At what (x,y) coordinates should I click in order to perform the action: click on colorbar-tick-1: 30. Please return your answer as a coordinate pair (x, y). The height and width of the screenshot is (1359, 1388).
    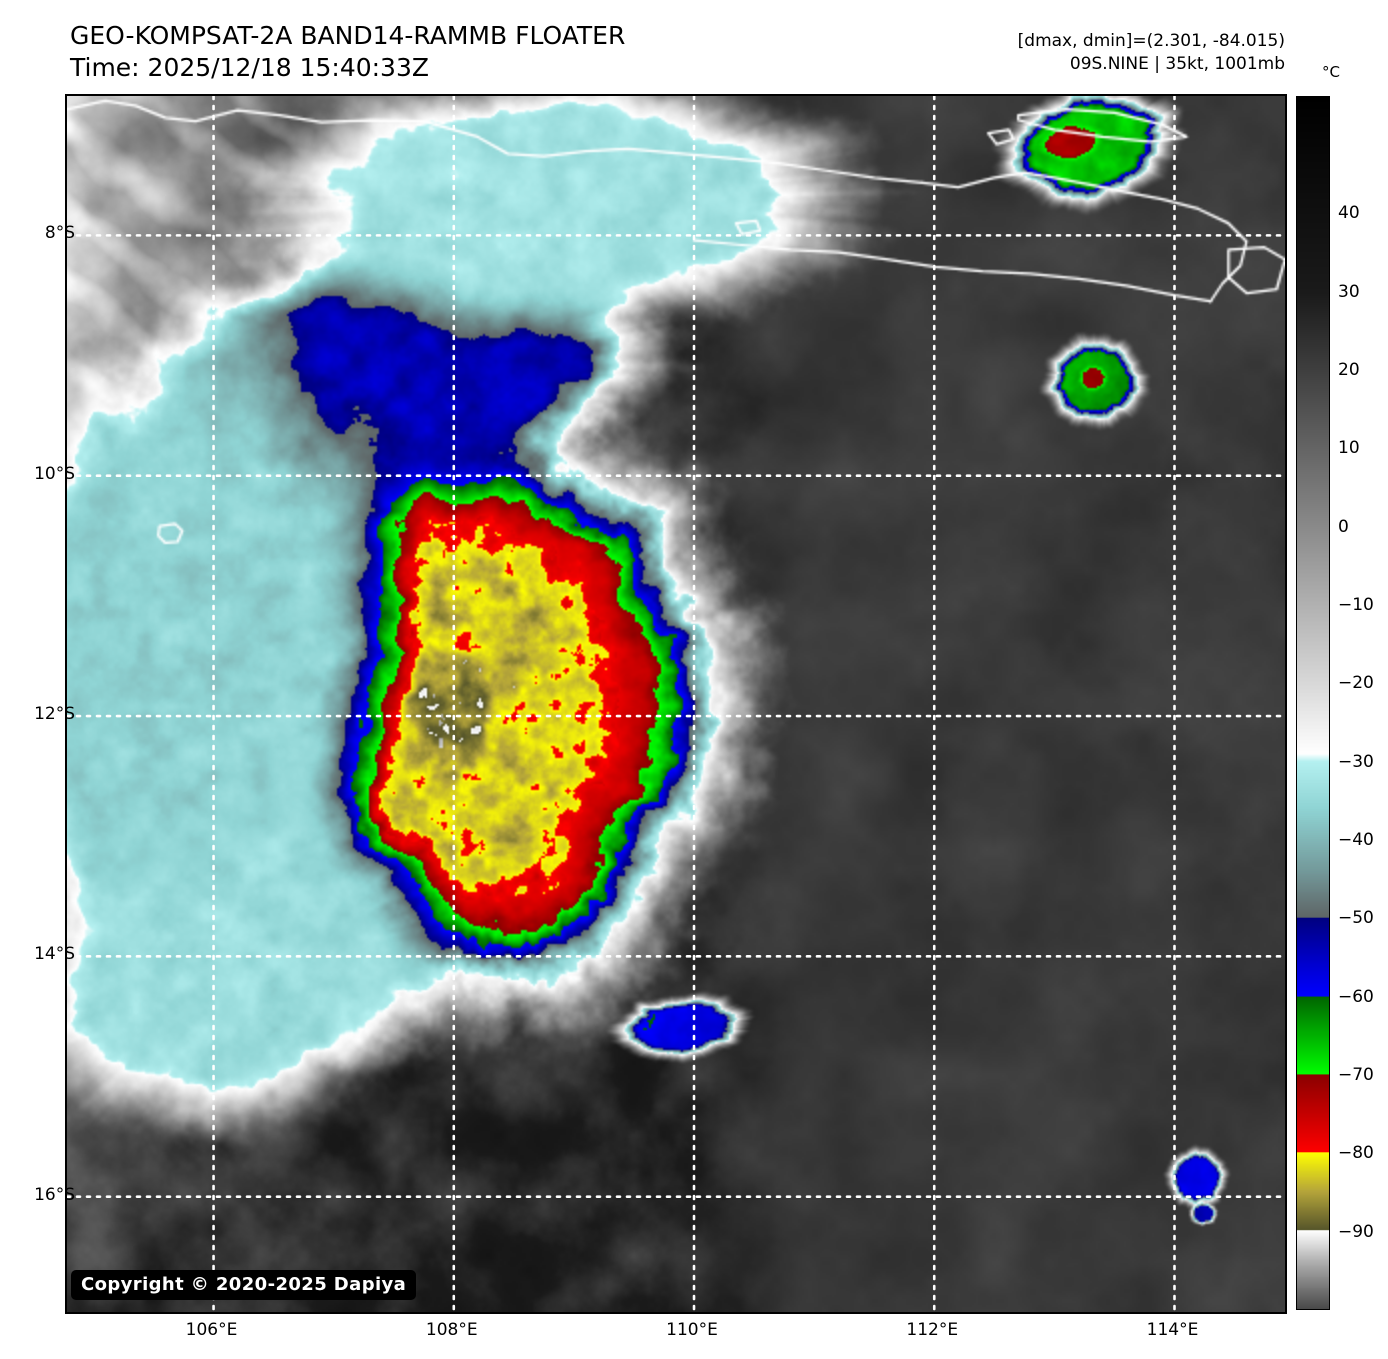
    Looking at the image, I should click on (1349, 291).